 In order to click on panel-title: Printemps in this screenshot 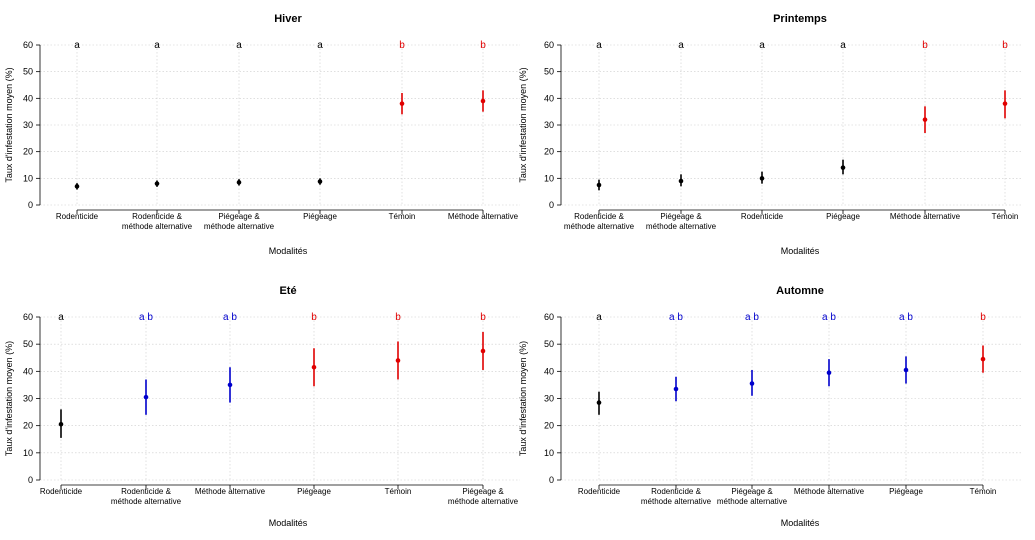, I will do `click(800, 19)`.